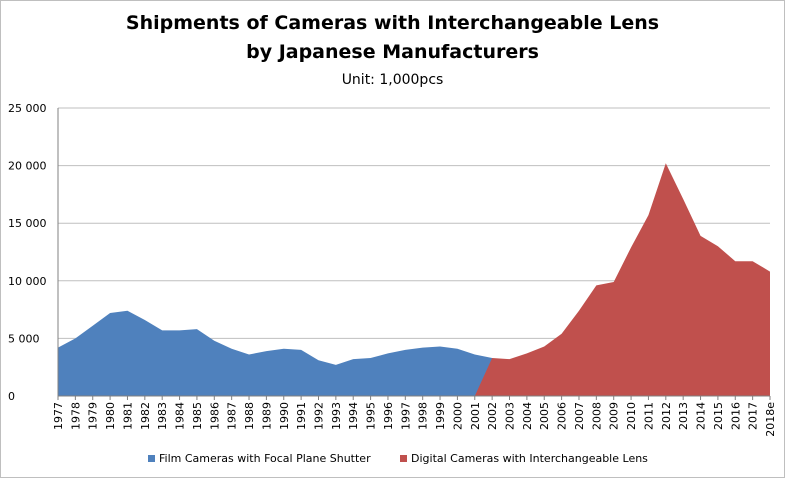 The width and height of the screenshot is (785, 478). What do you see at coordinates (75, 416) in the screenshot?
I see `x-tick-label-1978: 1978` at bounding box center [75, 416].